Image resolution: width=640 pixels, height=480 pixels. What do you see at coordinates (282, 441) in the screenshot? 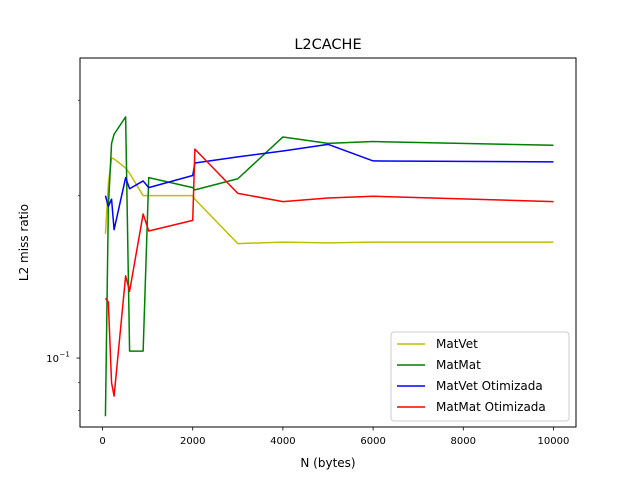
I see `x-tick-label: 4000` at bounding box center [282, 441].